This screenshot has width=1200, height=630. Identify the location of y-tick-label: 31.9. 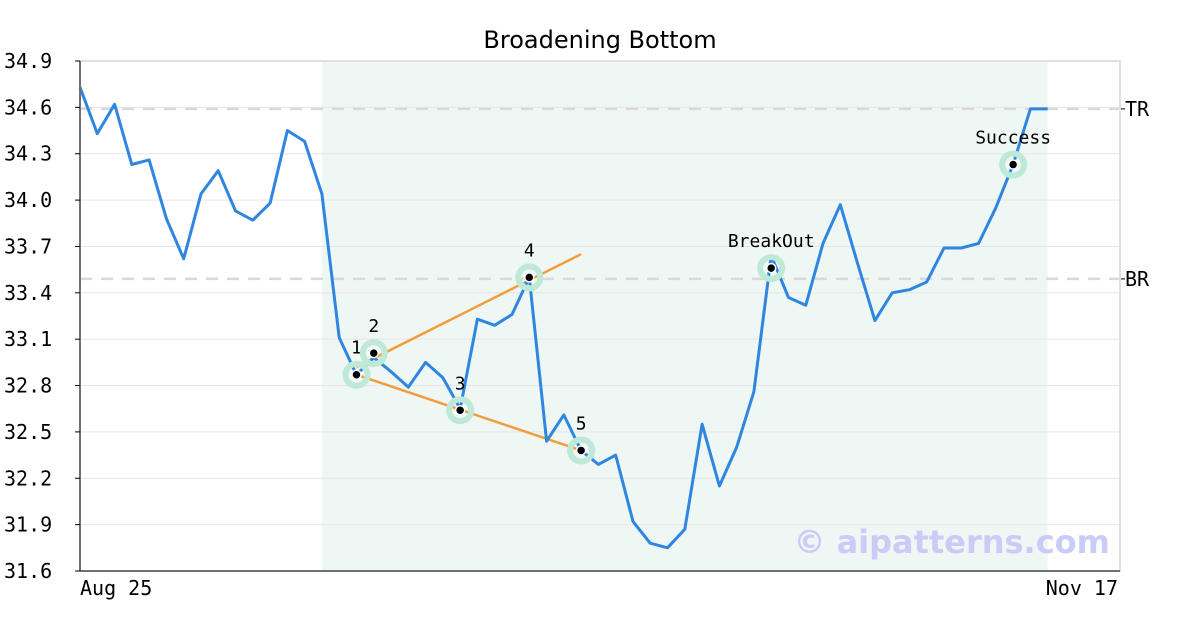
(28, 525).